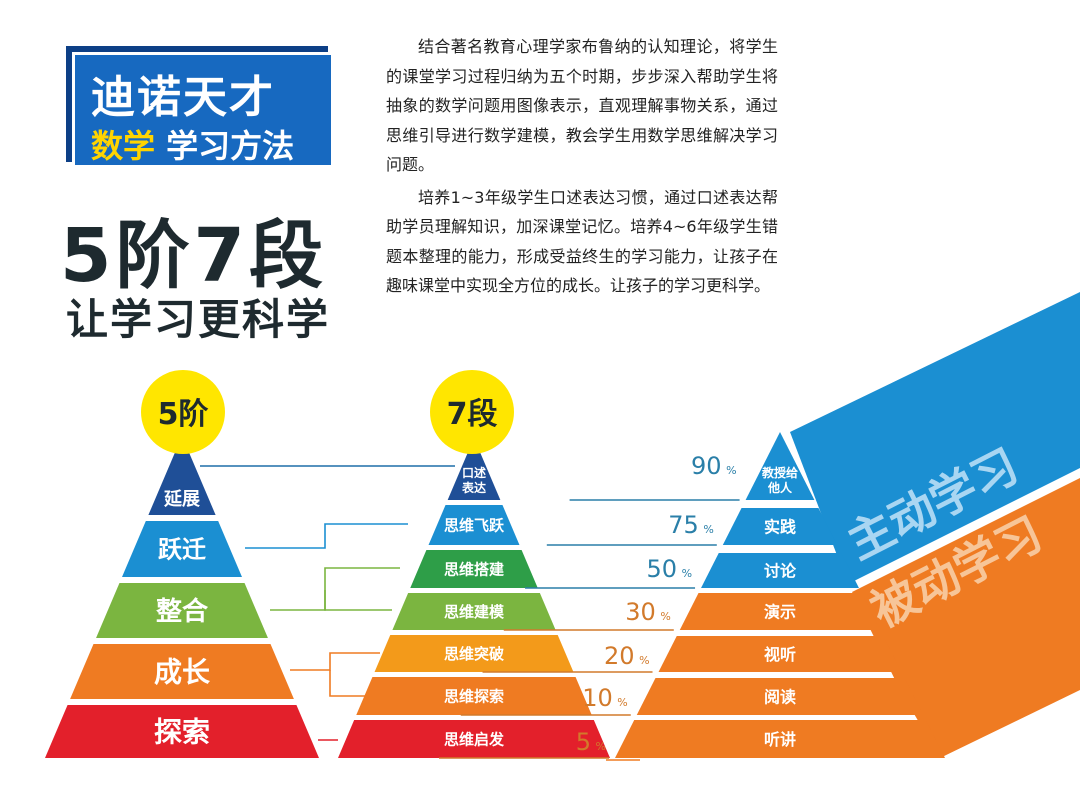  I want to click on badge-7-section, so click(472, 412).